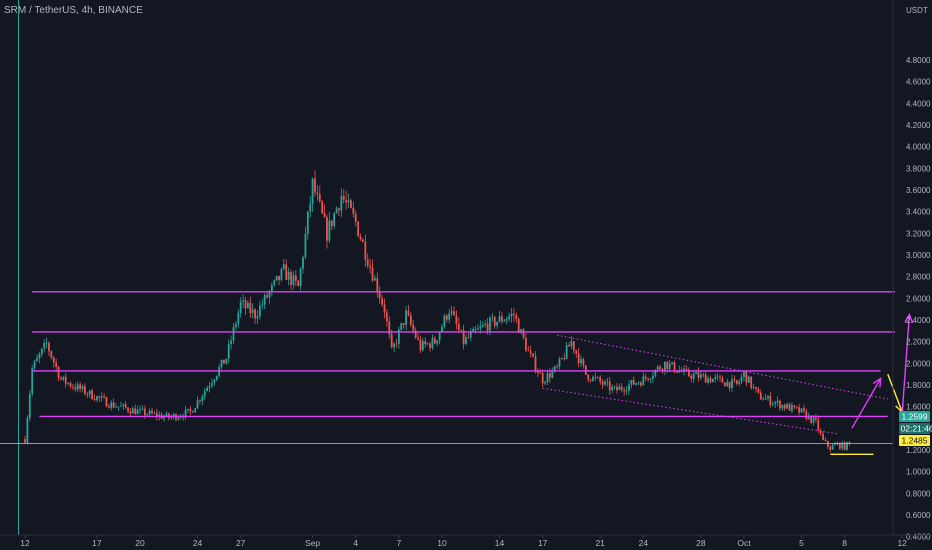 Image resolution: width=932 pixels, height=550 pixels. What do you see at coordinates (466, 541) in the screenshot?
I see `time-axis: 12 17 20 24 27 Sep 4 7 10 14 17 21 24 28 Oct 5 8 12` at bounding box center [466, 541].